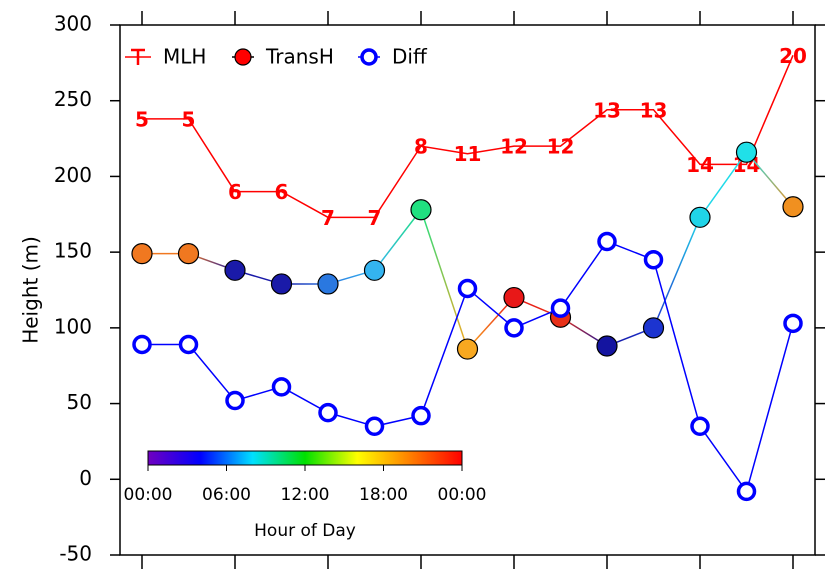 The height and width of the screenshot is (574, 831). Describe the element at coordinates (184, 57) in the screenshot. I see `legend-label: MLH` at that location.